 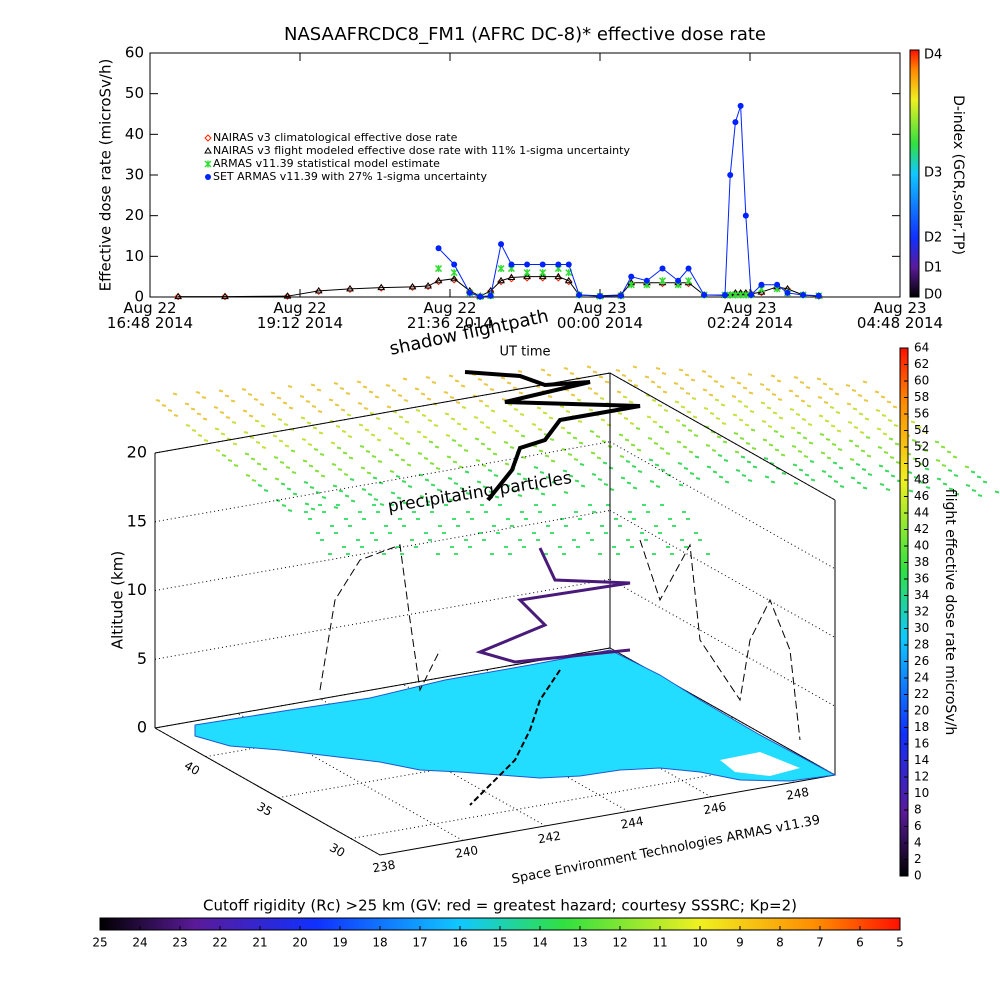 I want to click on colorbar-tick-label: 7, so click(x=820, y=943).